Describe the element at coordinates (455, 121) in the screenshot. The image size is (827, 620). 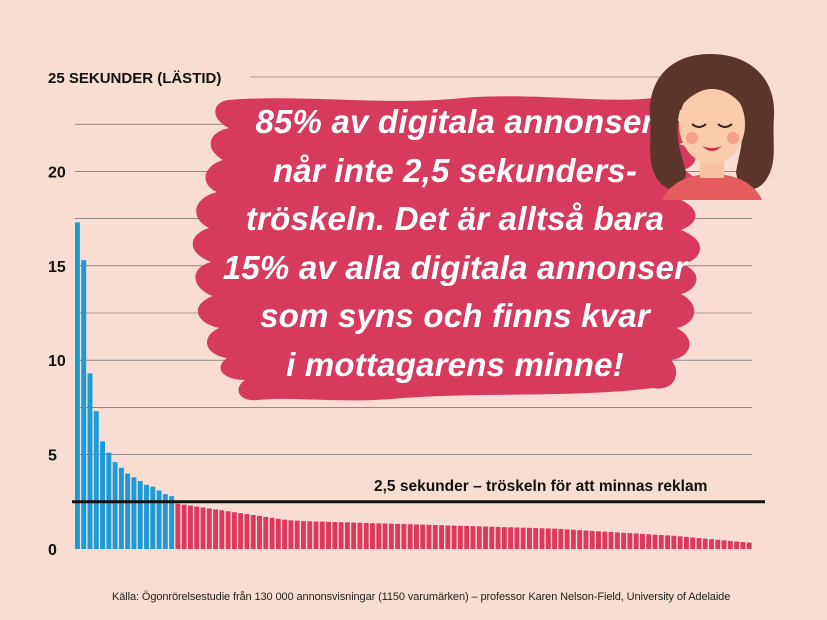
I see `callout-line: 85% av digitala annonser` at that location.